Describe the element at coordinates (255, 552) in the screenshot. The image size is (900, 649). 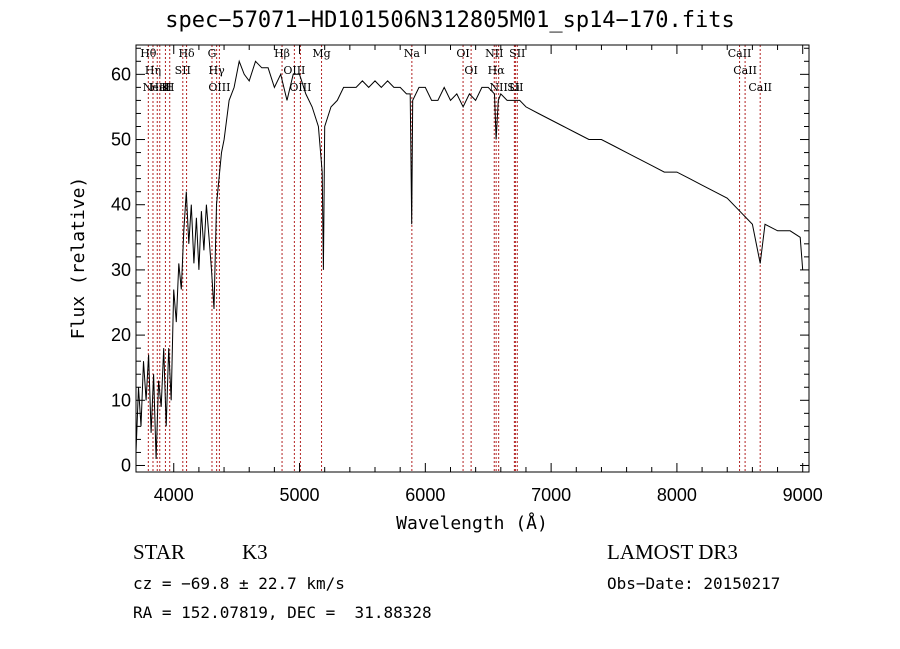
I see `object-subclass: K3` at that location.